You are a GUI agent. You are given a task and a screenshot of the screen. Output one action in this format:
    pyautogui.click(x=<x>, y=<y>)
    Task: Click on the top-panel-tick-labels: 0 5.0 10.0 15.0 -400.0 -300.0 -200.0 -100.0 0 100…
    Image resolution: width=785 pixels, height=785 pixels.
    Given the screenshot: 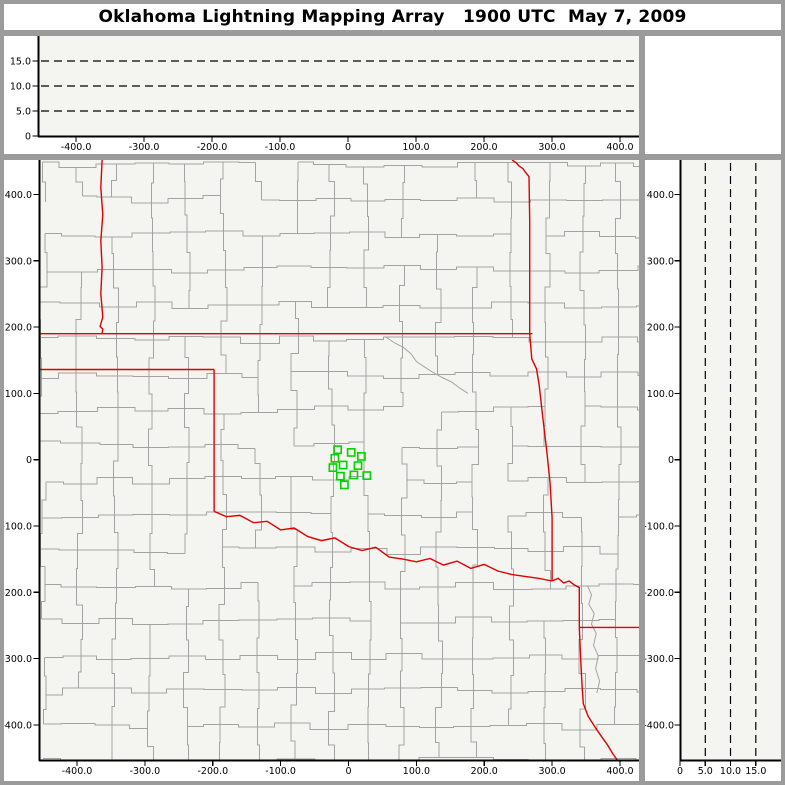 What is the action you would take?
    pyautogui.click(x=322, y=105)
    